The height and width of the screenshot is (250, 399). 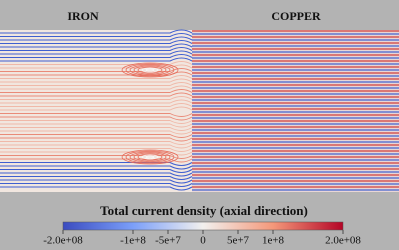 I want to click on colorbar-tick-label: 5e+7, so click(x=238, y=241).